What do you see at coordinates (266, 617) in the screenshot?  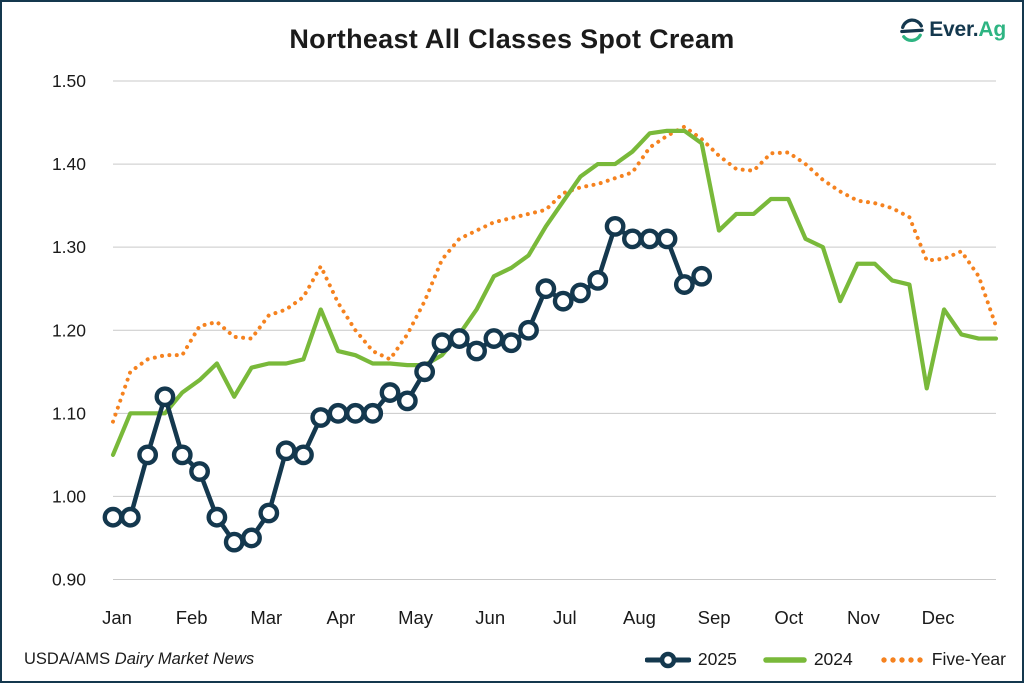 I see `x-tick-label: Mar` at bounding box center [266, 617].